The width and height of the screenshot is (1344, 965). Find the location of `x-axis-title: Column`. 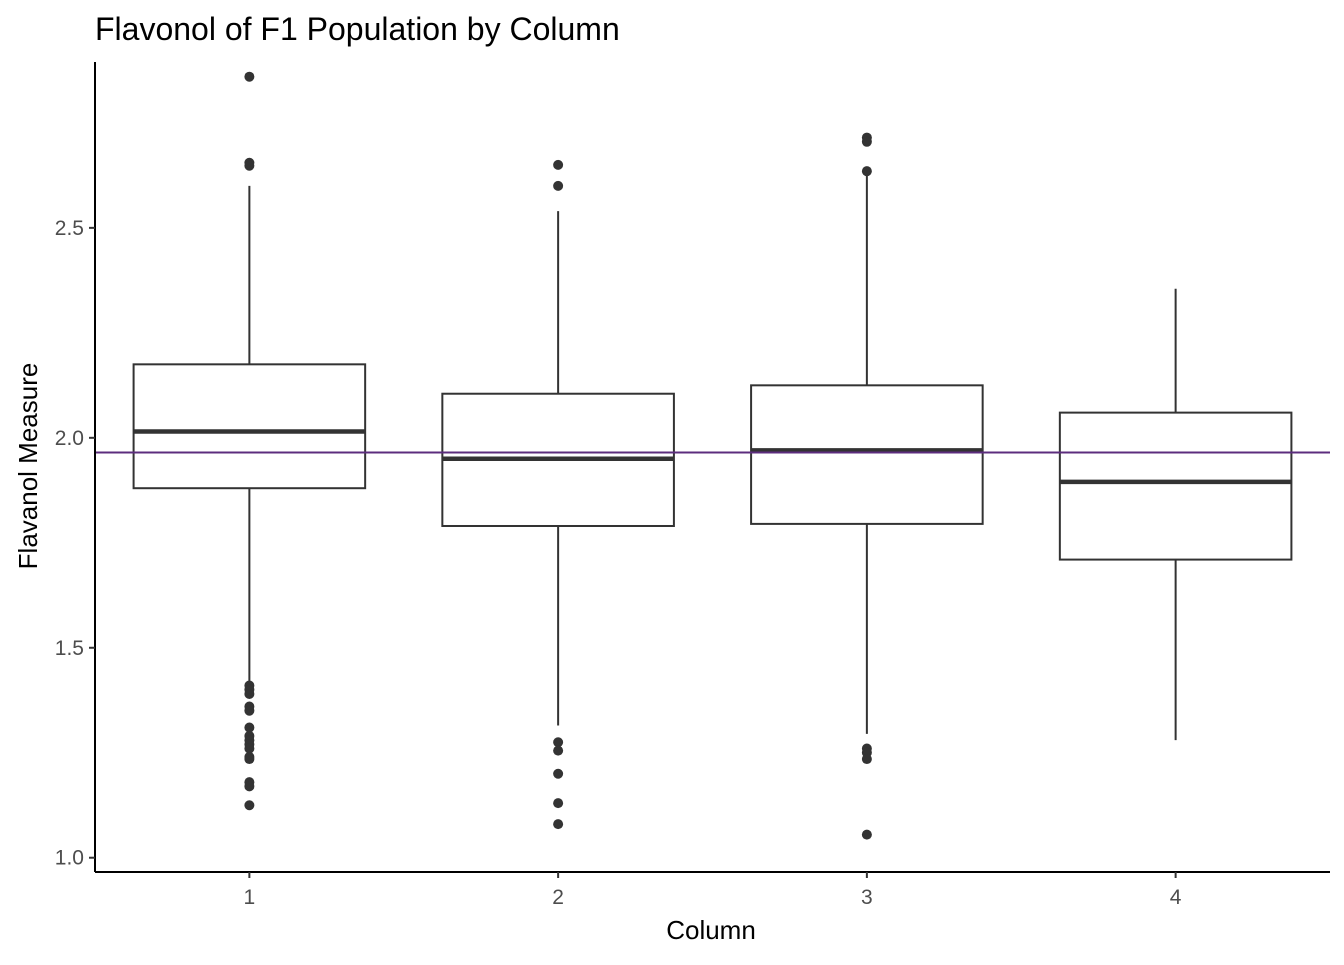

x-axis-title: Column is located at coordinates (711, 930).